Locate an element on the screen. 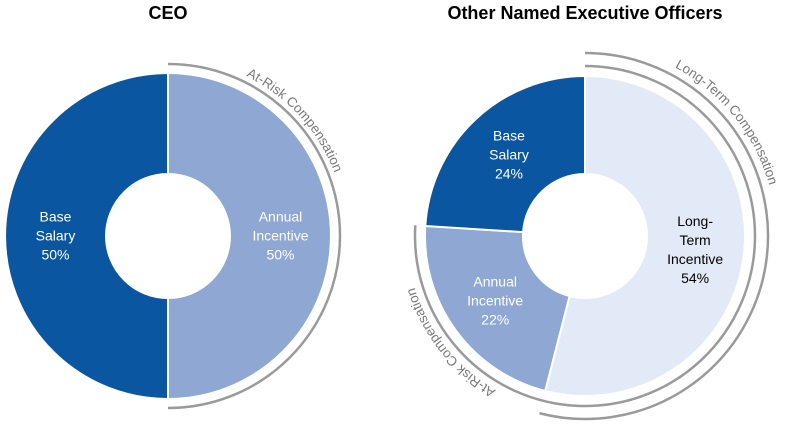  value-label: 22% is located at coordinates (495, 319).